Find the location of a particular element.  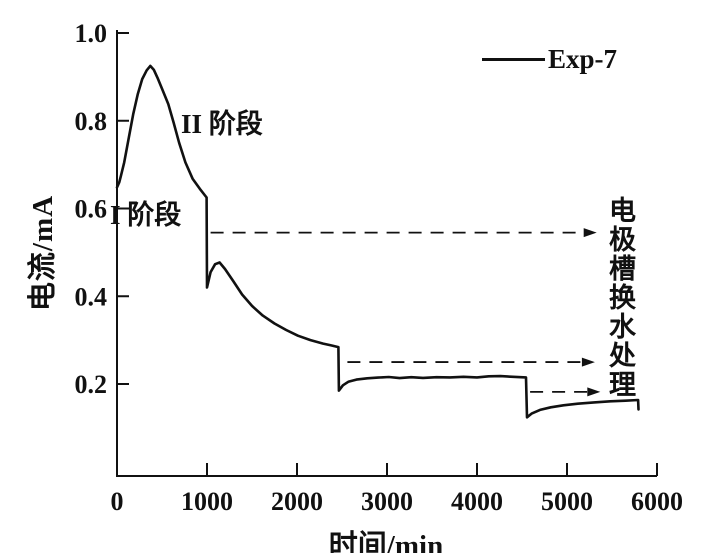

y-tick-label: 0.2 is located at coordinates (91, 384).